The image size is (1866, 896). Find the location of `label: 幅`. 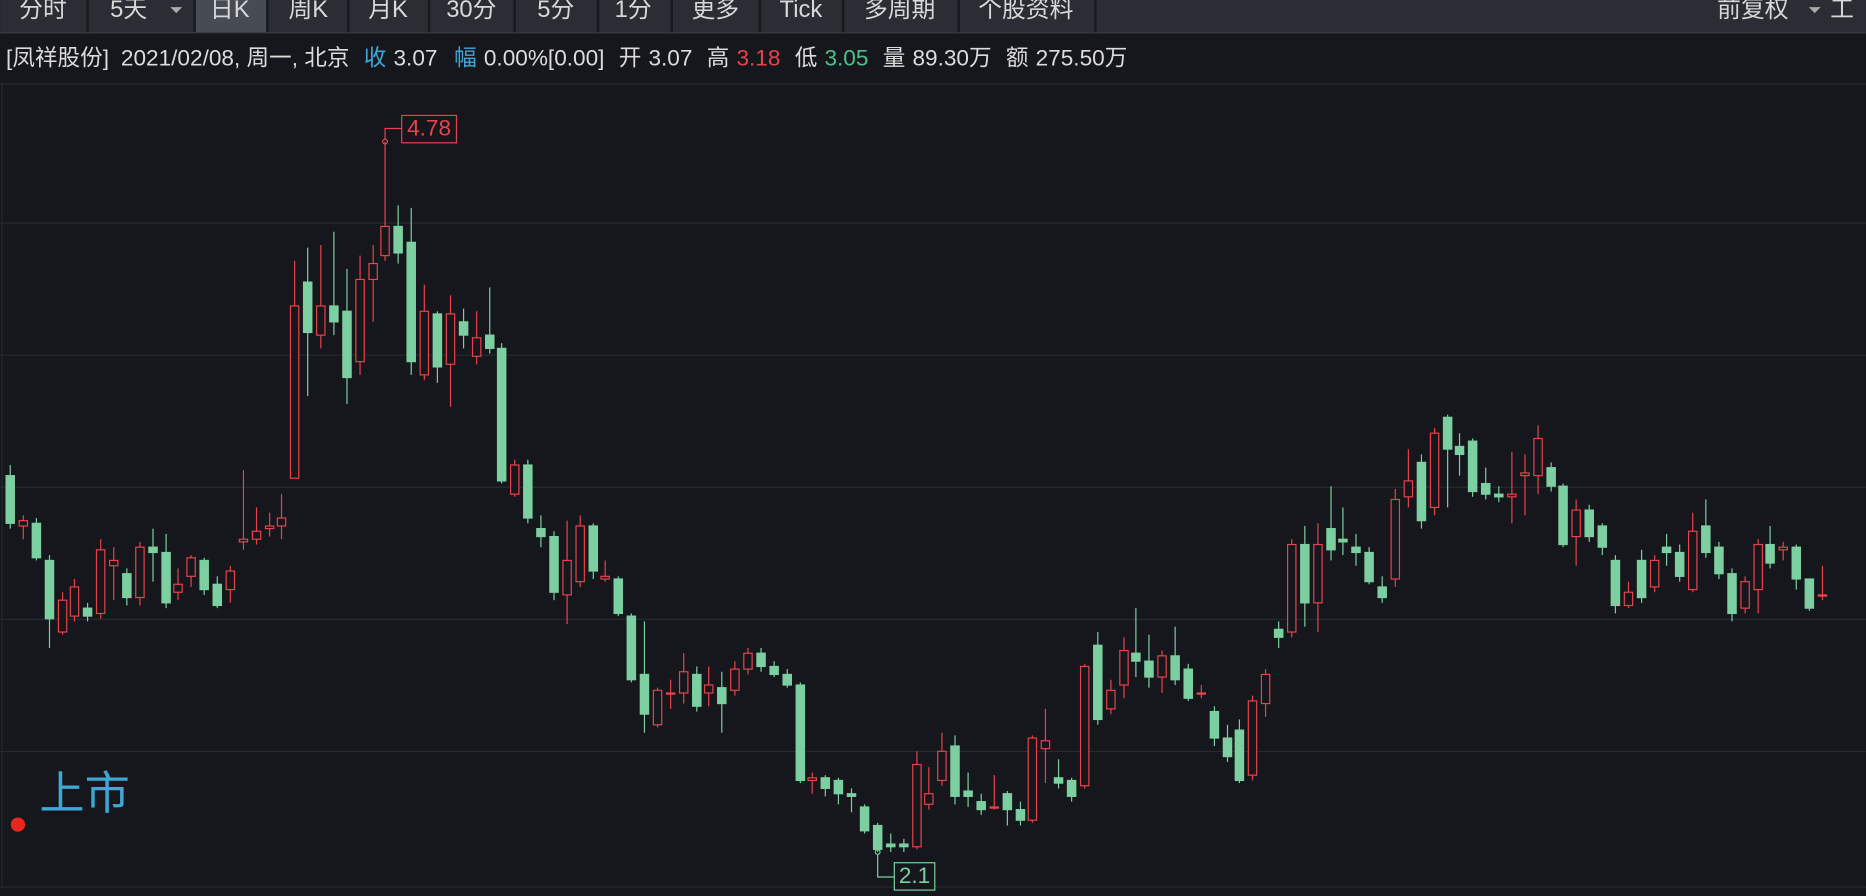

label: 幅 is located at coordinates (465, 57).